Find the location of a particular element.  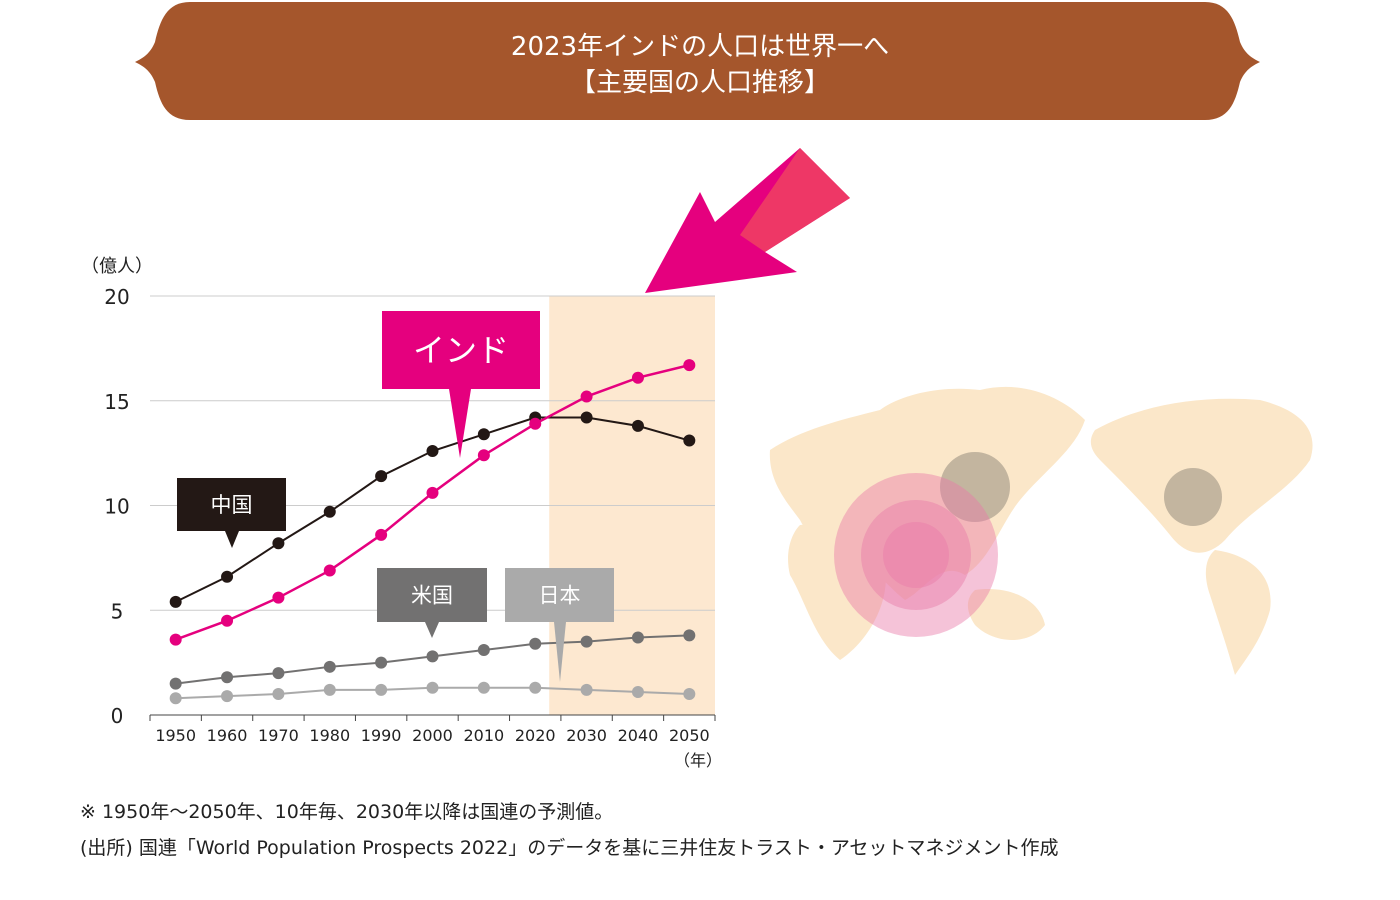

callout-text: インド is located at coordinates (461, 351).